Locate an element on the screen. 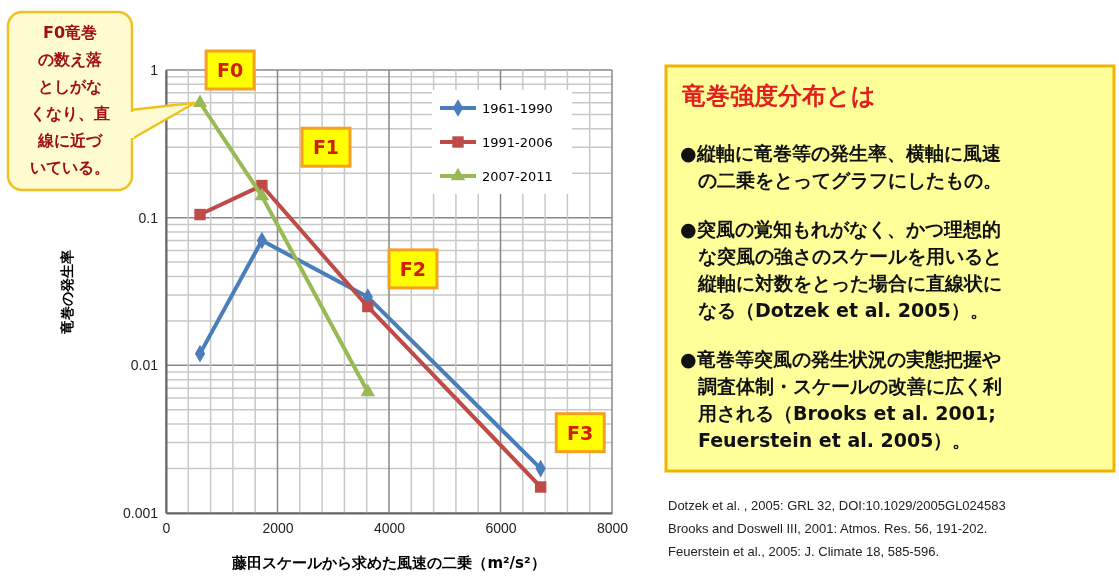 The width and height of the screenshot is (1119, 576). text: ●縦軸に竜巻等の発生率、横軸に風速の二乗をとってグラフにしたもの。 is located at coordinates (841, 166).